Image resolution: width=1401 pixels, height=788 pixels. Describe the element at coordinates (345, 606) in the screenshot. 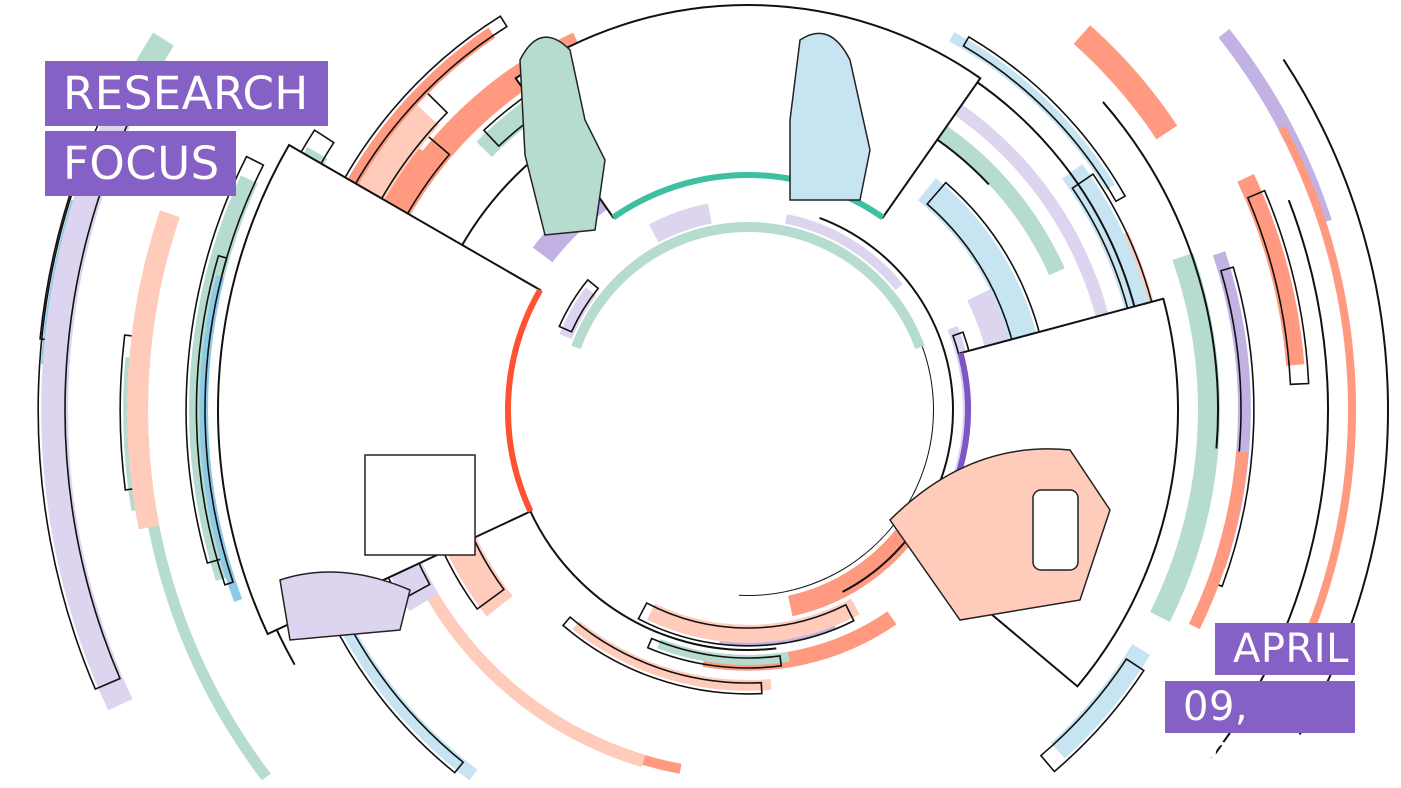

I see `hand-figure` at that location.